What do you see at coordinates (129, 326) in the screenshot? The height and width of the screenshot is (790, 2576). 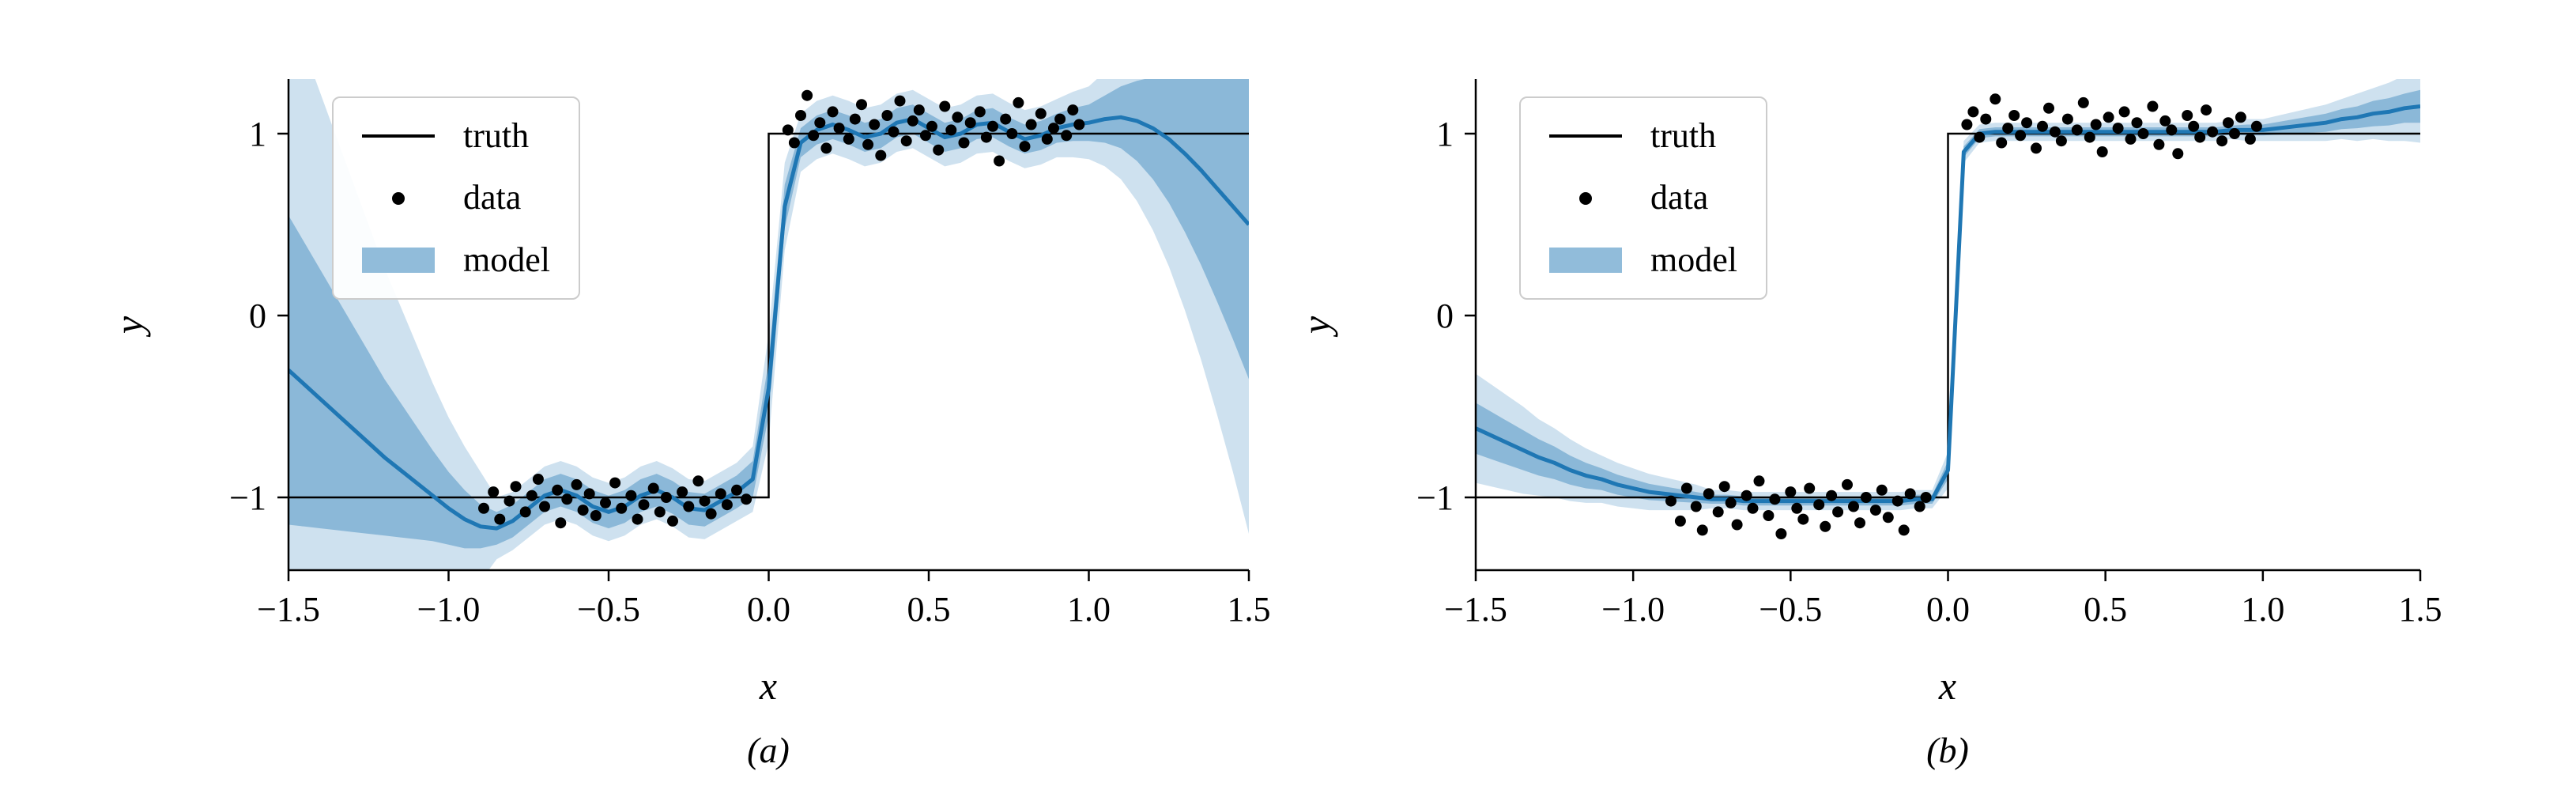 I see `y-axis-label-a: y` at bounding box center [129, 326].